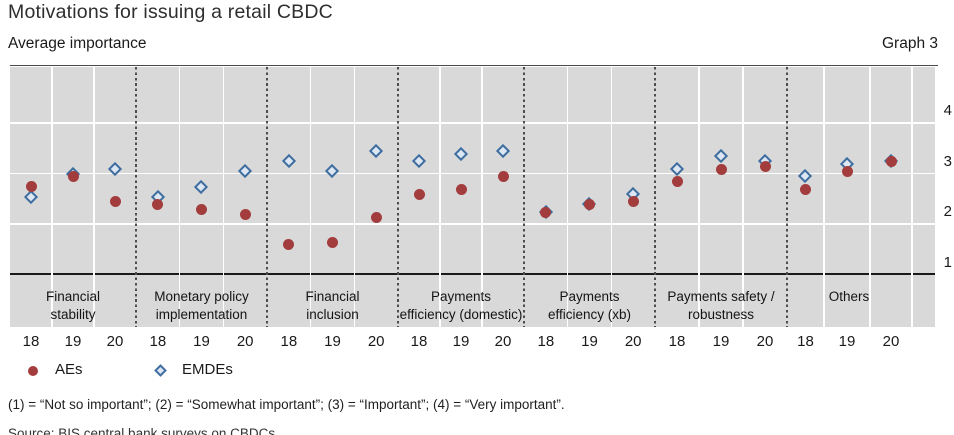  I want to click on y-axis-title: Average importance, so click(77, 43).